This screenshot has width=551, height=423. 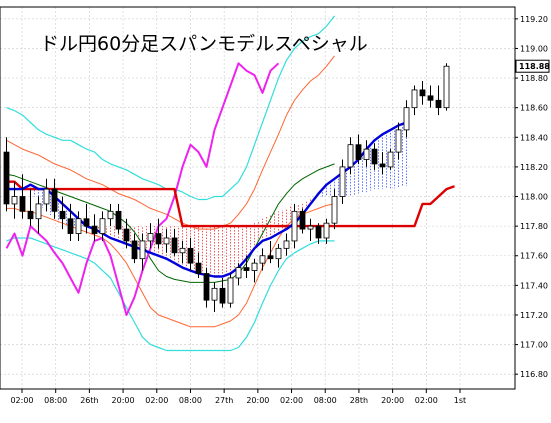 I want to click on current-price-label: 118.88, so click(x=534, y=66).